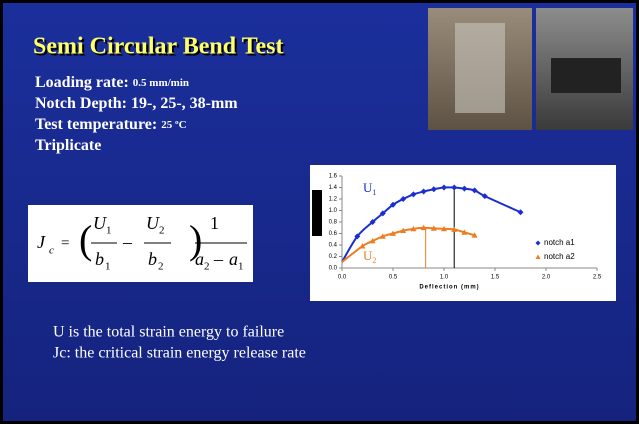 This screenshot has height=424, width=639. What do you see at coordinates (173, 125) in the screenshot?
I see `bullet-value: 25 ºC` at bounding box center [173, 125].